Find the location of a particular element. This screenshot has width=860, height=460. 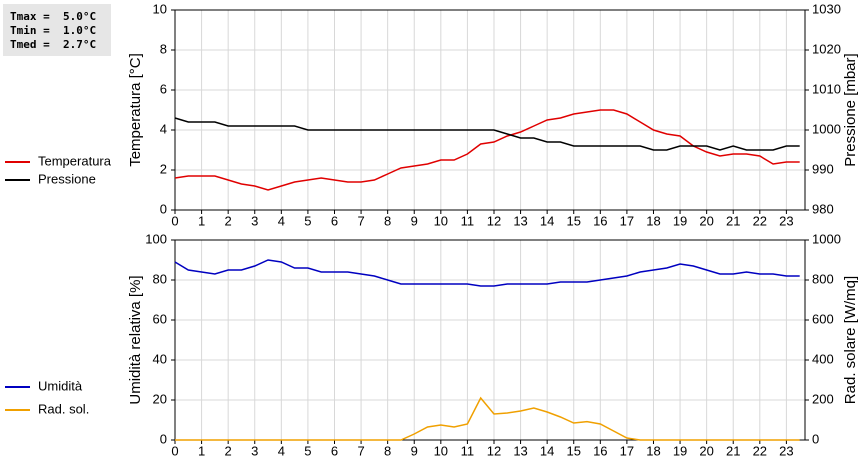

y2-axis-title: Pressione [mbar] is located at coordinates (850, 109).